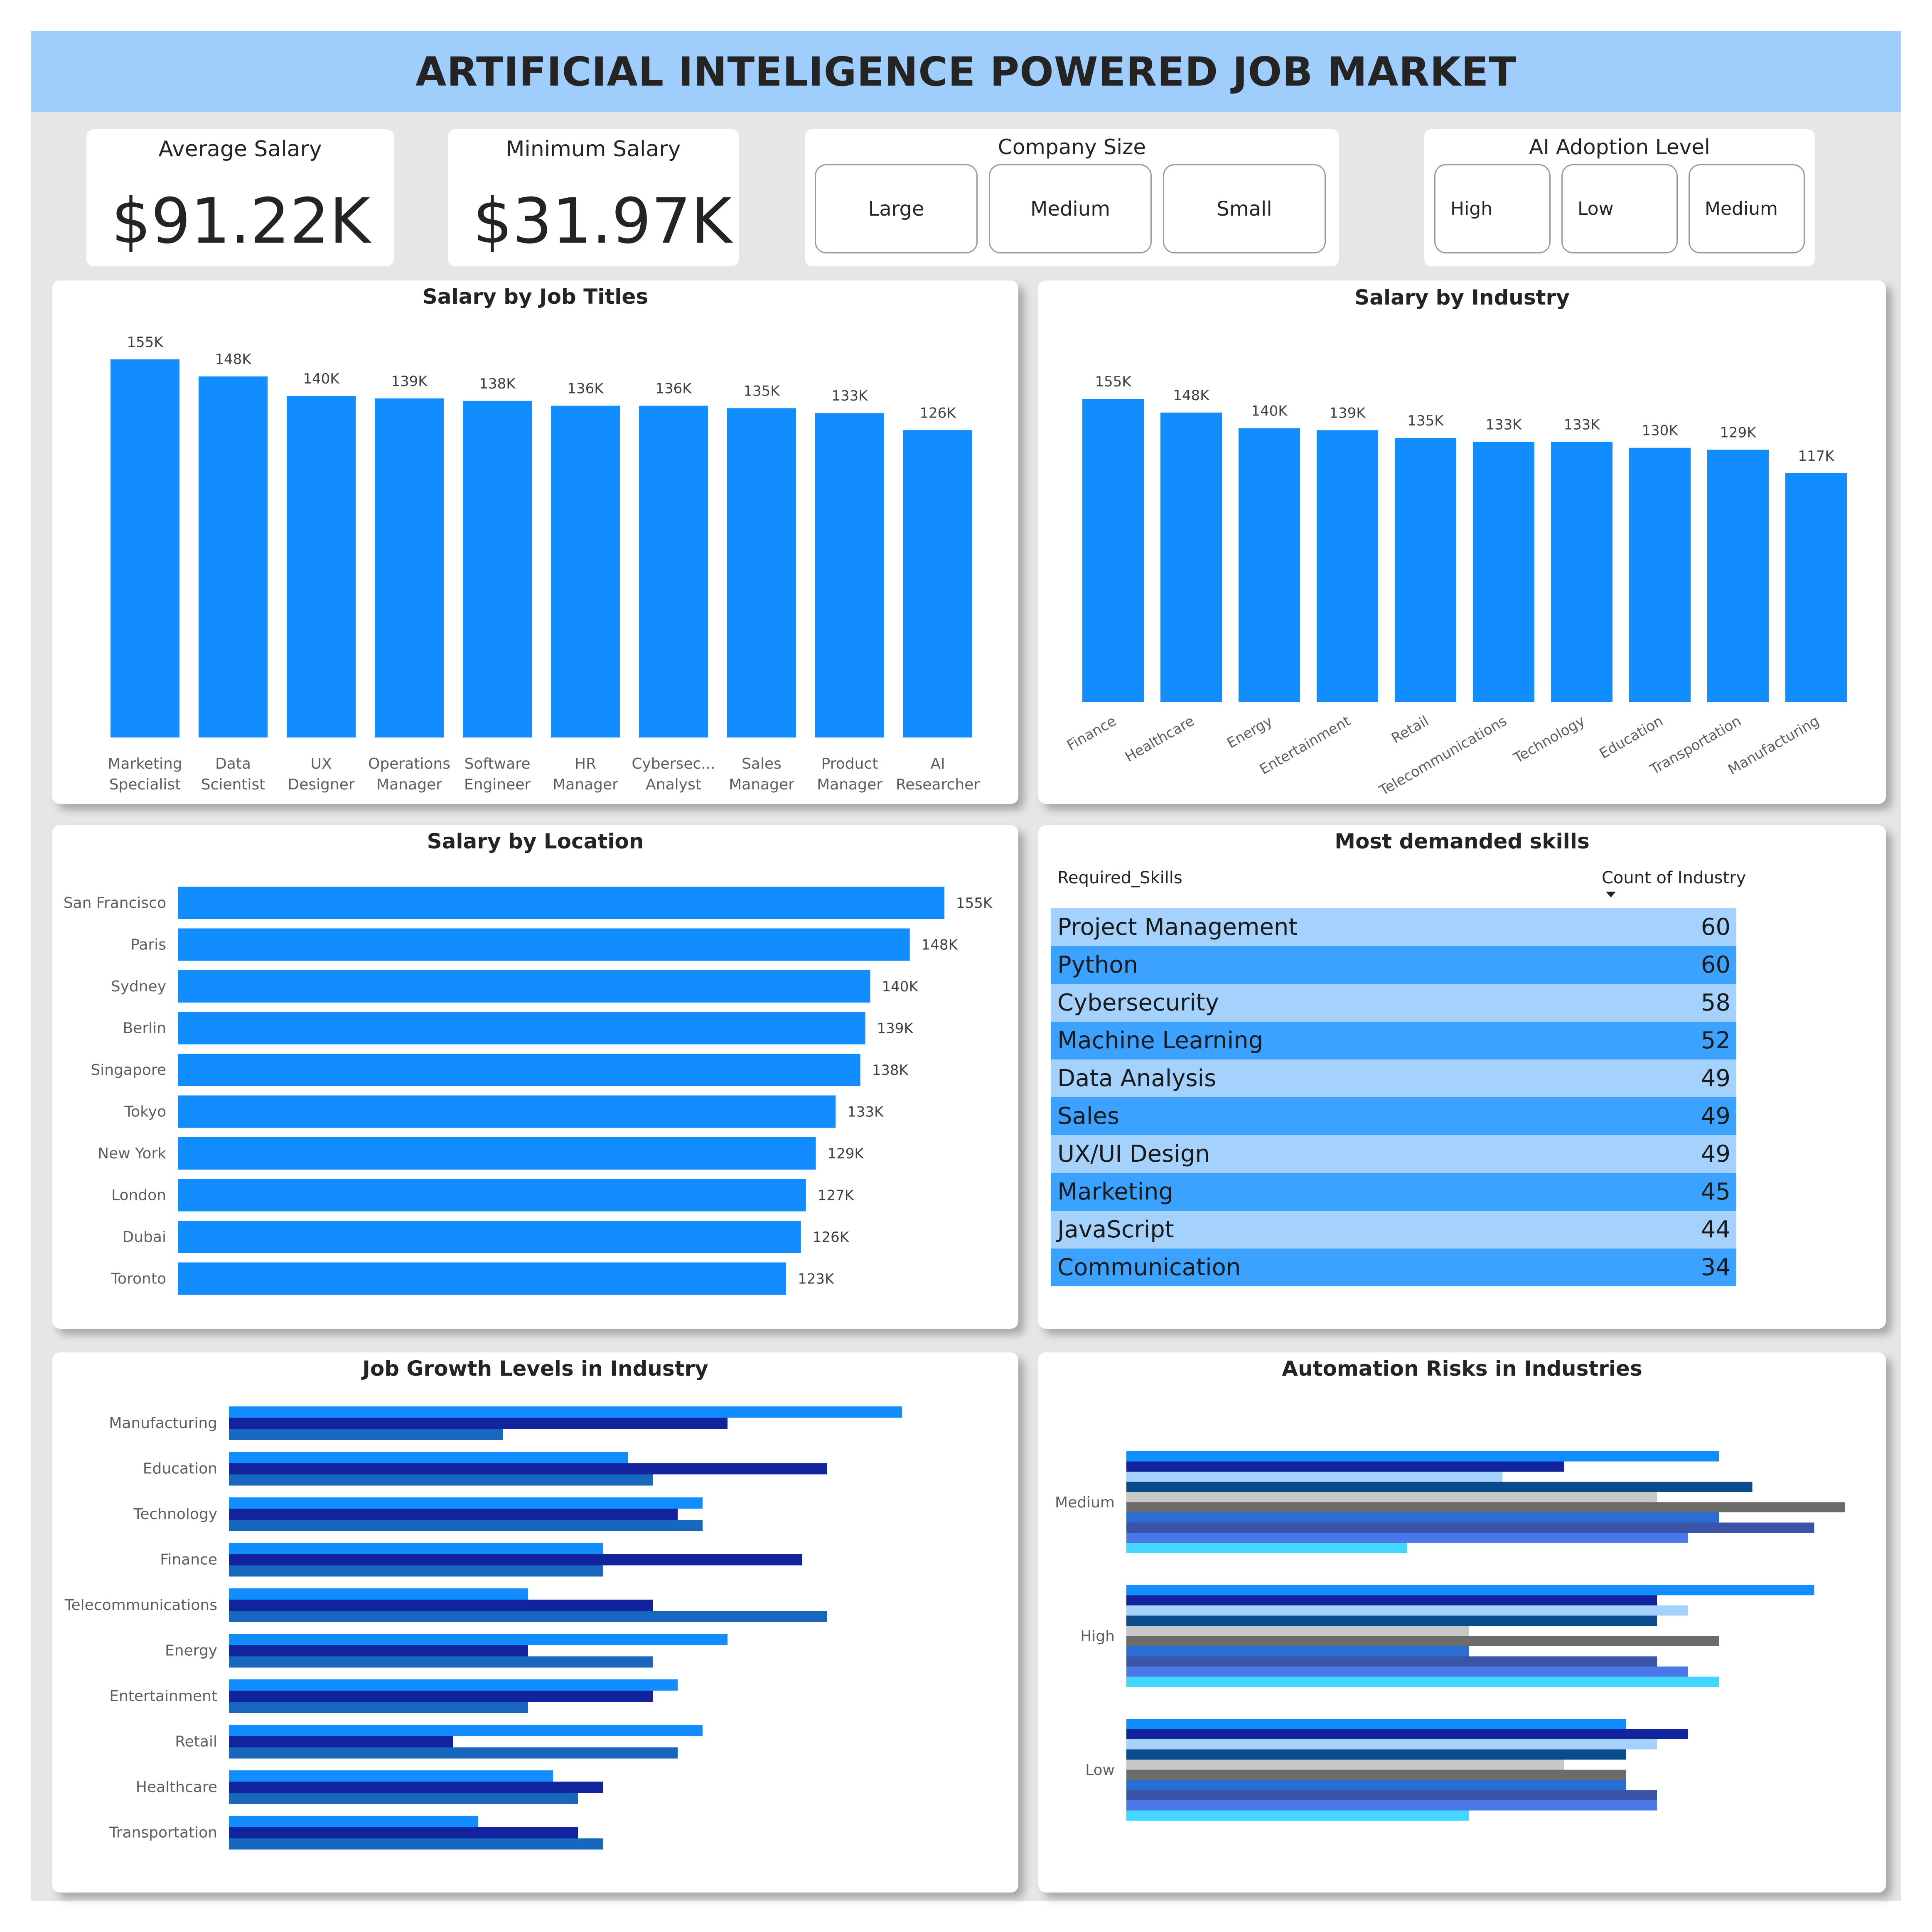 The height and width of the screenshot is (1932, 1932). What do you see at coordinates (1070, 208) in the screenshot?
I see `company-size-medium-button: Medium` at bounding box center [1070, 208].